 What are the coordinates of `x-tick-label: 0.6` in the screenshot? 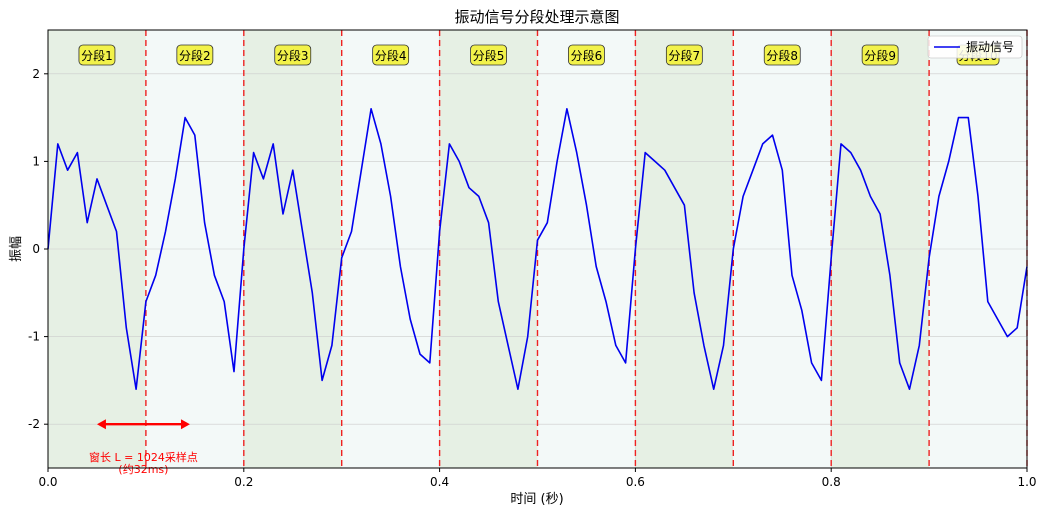 It's located at (635, 482).